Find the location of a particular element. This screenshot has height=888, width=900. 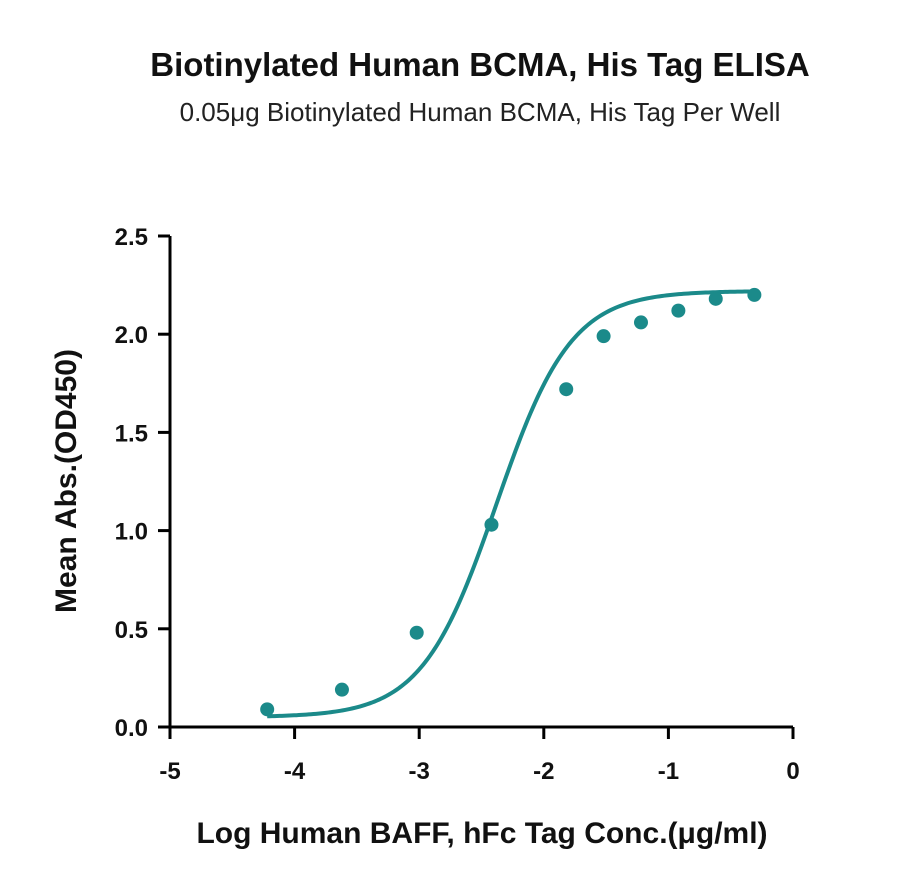

y-tick-label: 1.0 is located at coordinates (131, 532).